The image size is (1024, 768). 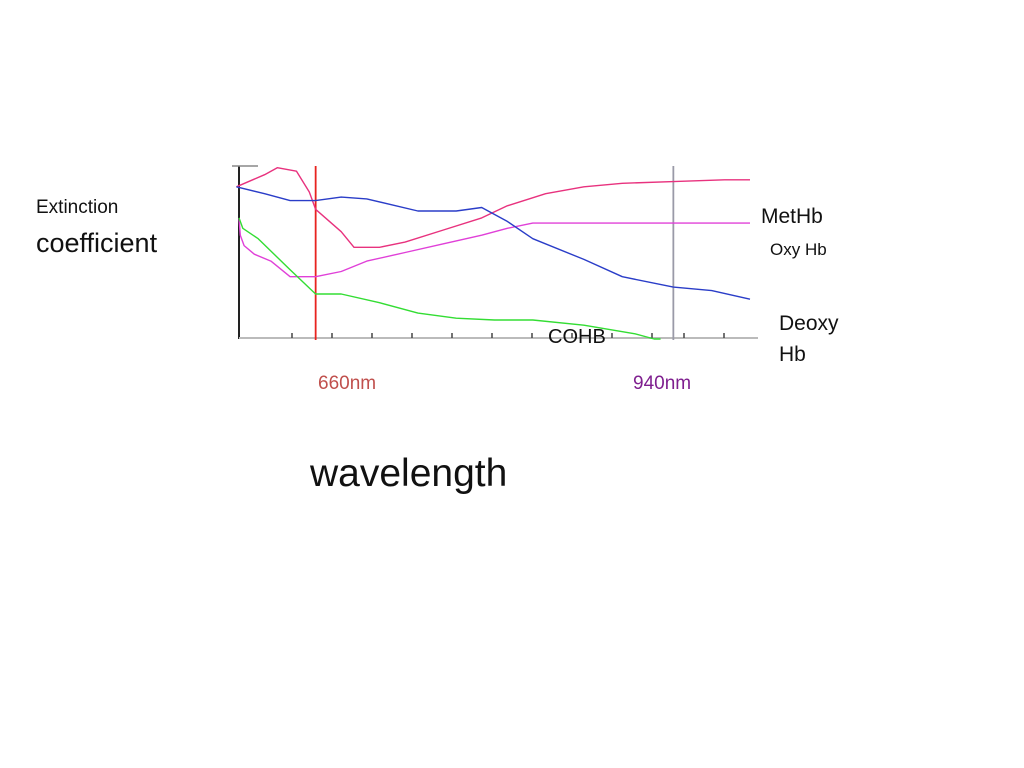 I want to click on y-axis-label-line1: Extinction, so click(x=77, y=207).